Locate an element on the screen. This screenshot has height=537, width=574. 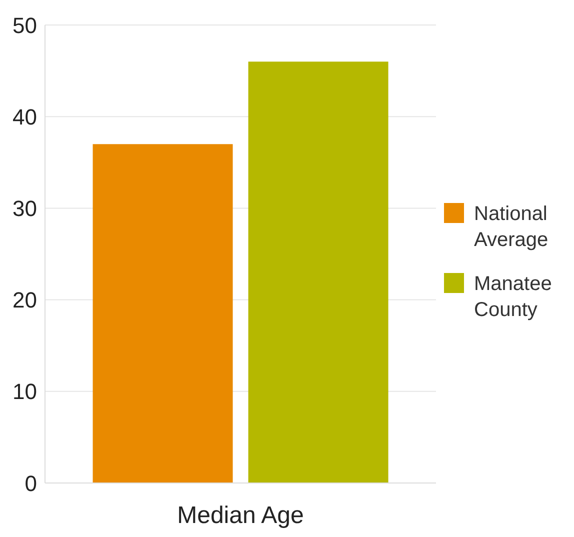
y-tick-label: 20 is located at coordinates (24, 300).